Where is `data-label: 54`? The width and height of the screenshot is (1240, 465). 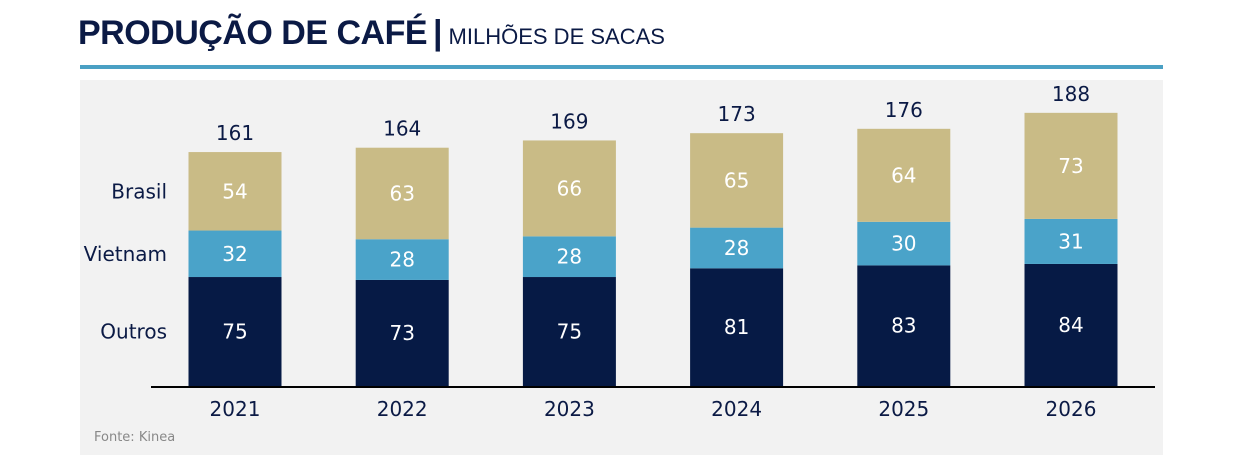
data-label: 54 is located at coordinates (234, 191).